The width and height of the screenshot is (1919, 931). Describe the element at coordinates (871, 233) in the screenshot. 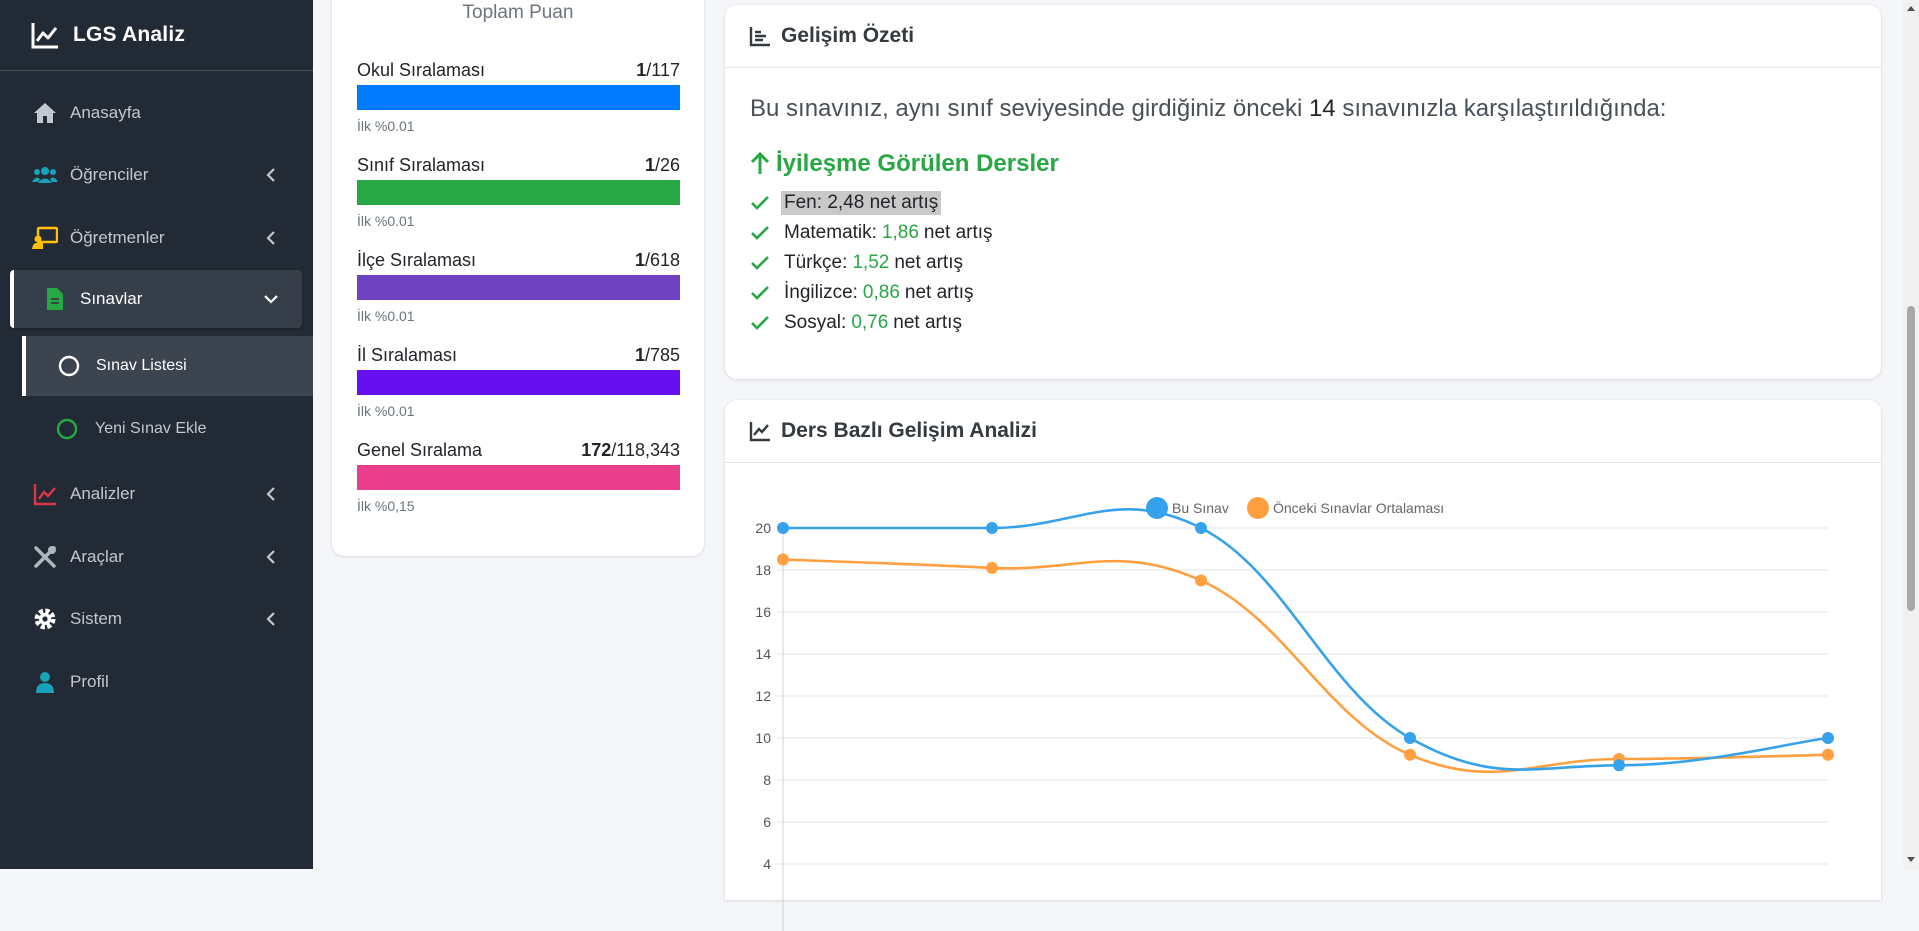

I see `improvement-item: Matematik: 1,86 net artış` at that location.